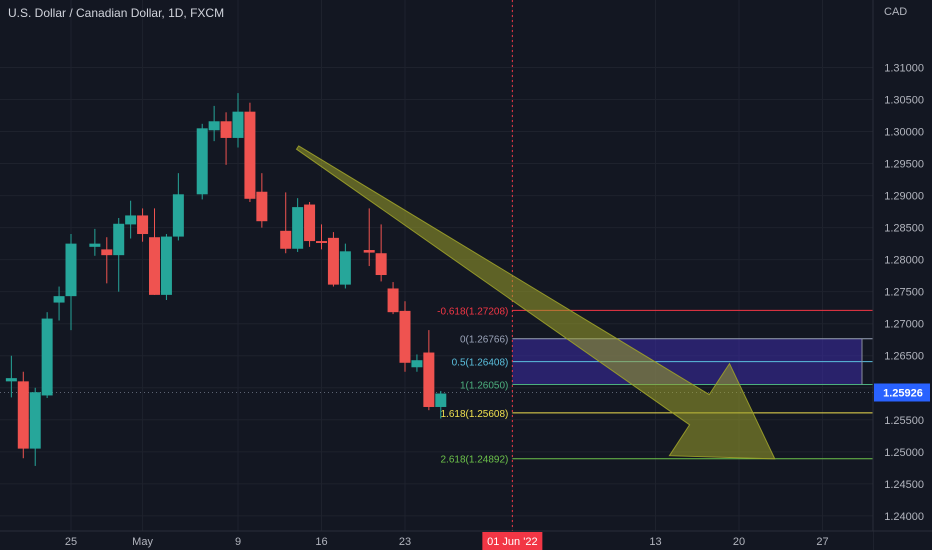 This screenshot has width=932, height=550. I want to click on time-tick-label: 01 Jun '22, so click(512, 542).